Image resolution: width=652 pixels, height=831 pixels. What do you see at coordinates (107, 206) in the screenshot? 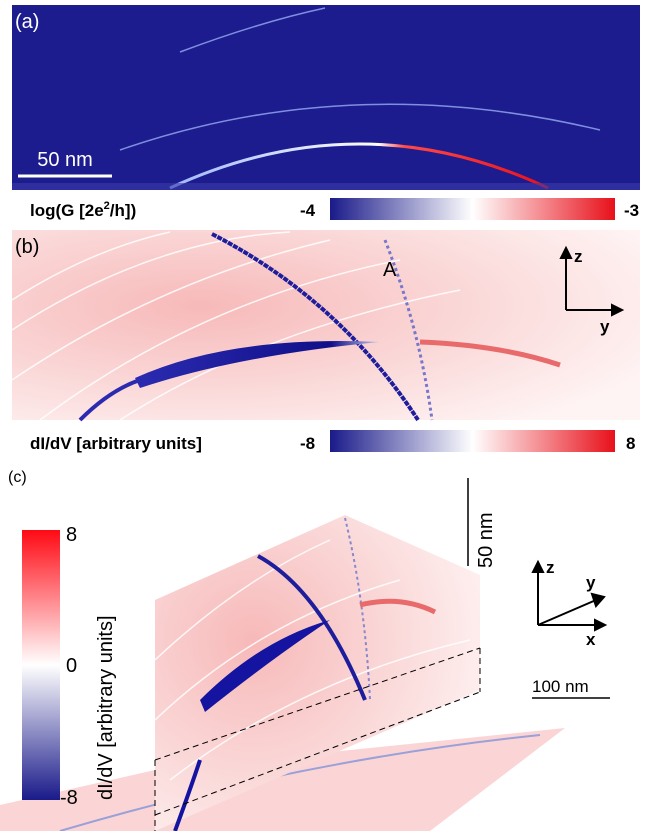
I see `title-sup: 2` at bounding box center [107, 206].